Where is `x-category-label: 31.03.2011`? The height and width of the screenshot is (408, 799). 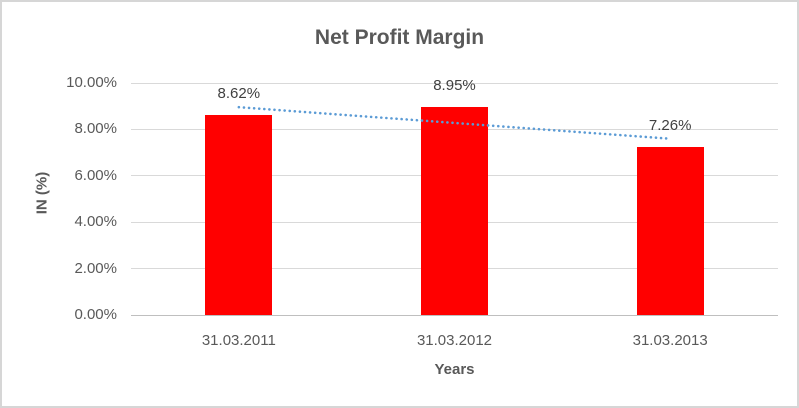 x-category-label: 31.03.2011 is located at coordinates (238, 340).